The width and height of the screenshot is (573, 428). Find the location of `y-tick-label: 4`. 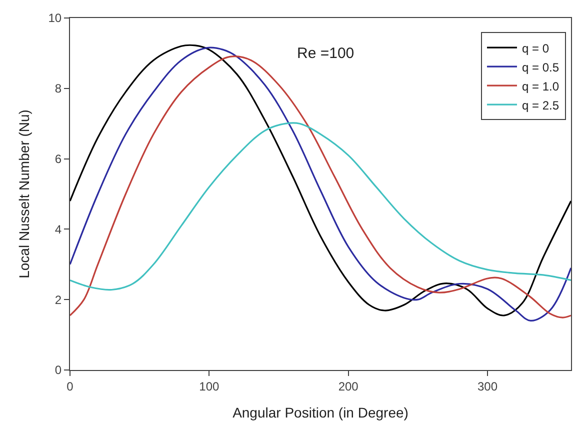

y-tick-label: 4 is located at coordinates (58, 229).